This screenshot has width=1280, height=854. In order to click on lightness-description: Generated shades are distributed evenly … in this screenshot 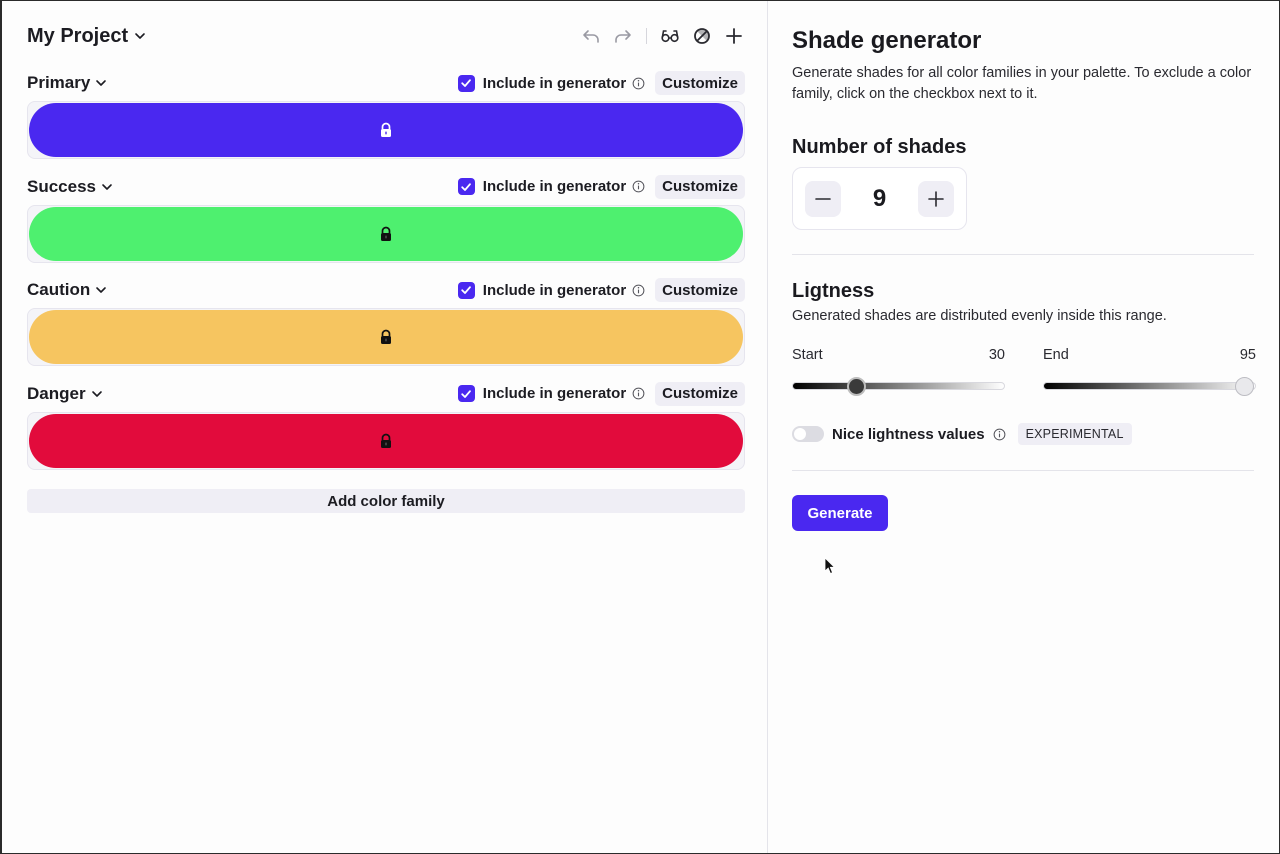, I will do `click(979, 316)`.